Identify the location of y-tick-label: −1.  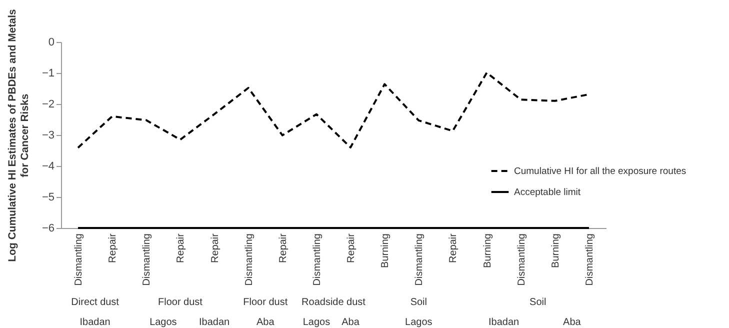
(48, 74).